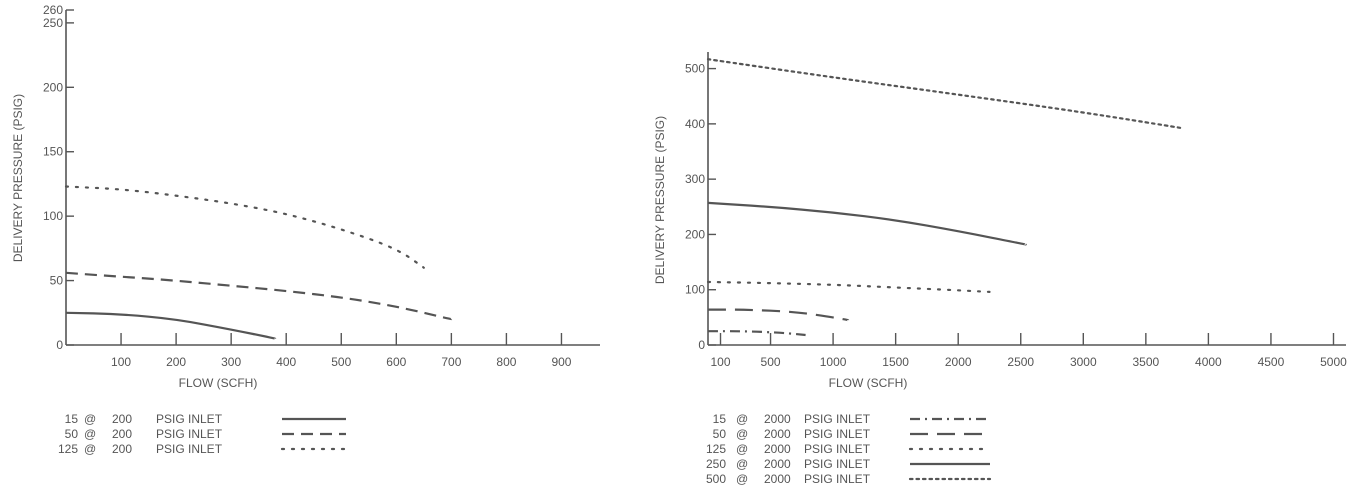 The image size is (1354, 501). I want to click on y-tick-label: 400, so click(695, 124).